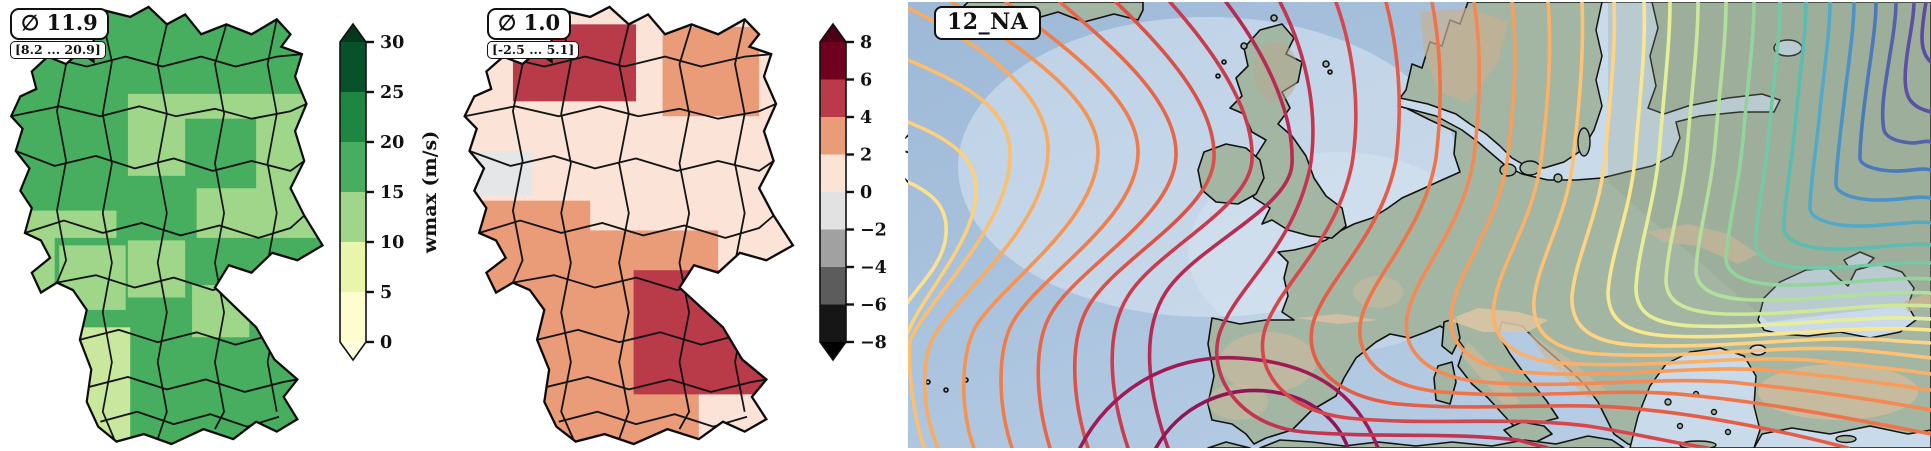  What do you see at coordinates (58, 50) in the screenshot?
I see `panel1-range-badge: [8.2 ... 20.9]` at bounding box center [58, 50].